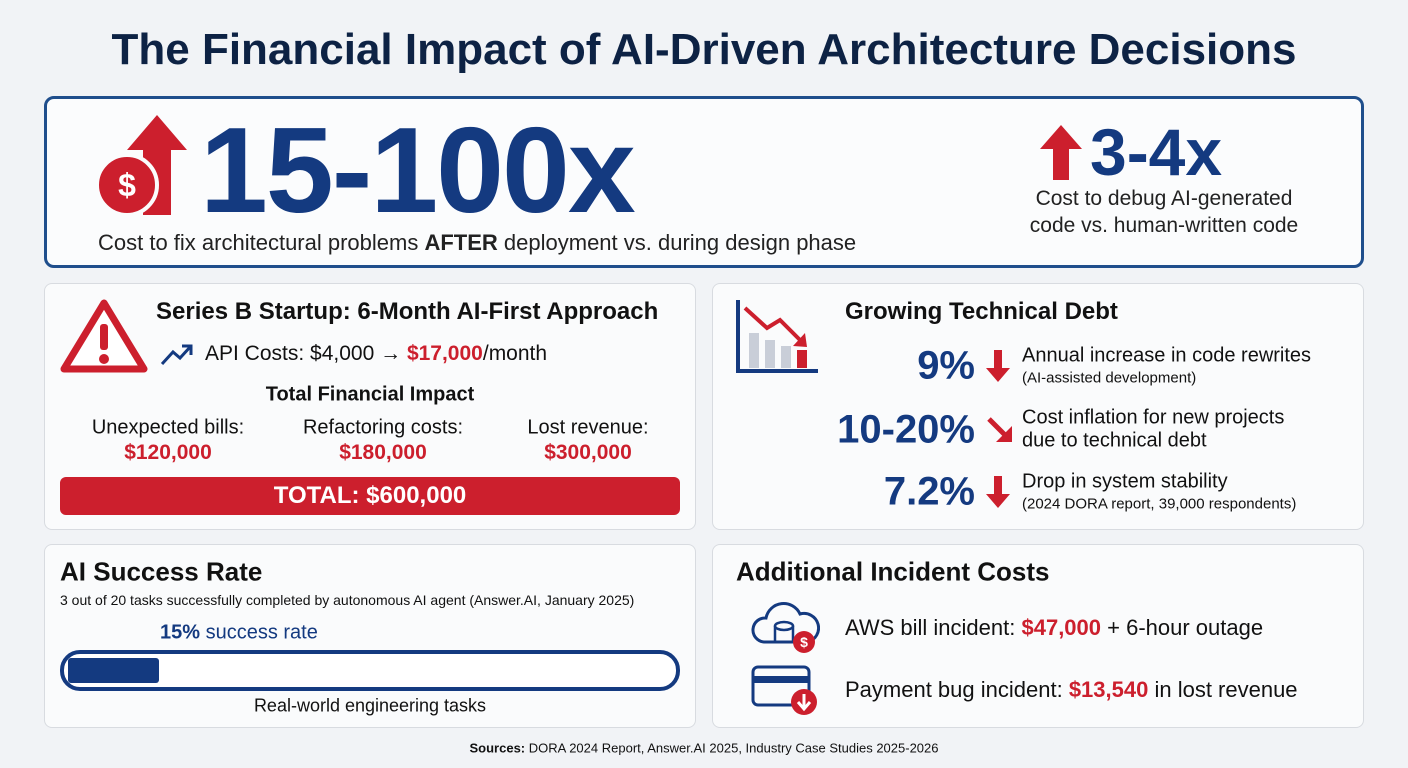  Describe the element at coordinates (1153, 417) in the screenshot. I see `debt-text: Cost inflation for new projects` at that location.